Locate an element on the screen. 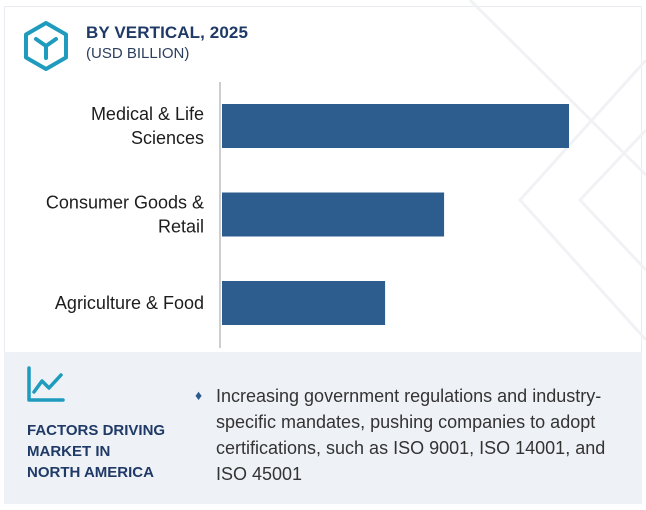 The image size is (646, 510). category-tick-label: Agriculture & Food is located at coordinates (129, 303).